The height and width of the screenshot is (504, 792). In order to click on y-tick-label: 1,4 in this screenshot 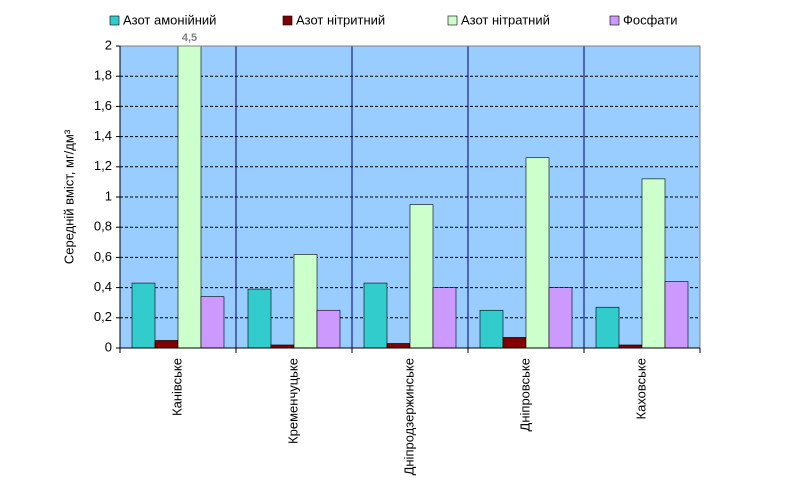, I will do `click(103, 135)`.